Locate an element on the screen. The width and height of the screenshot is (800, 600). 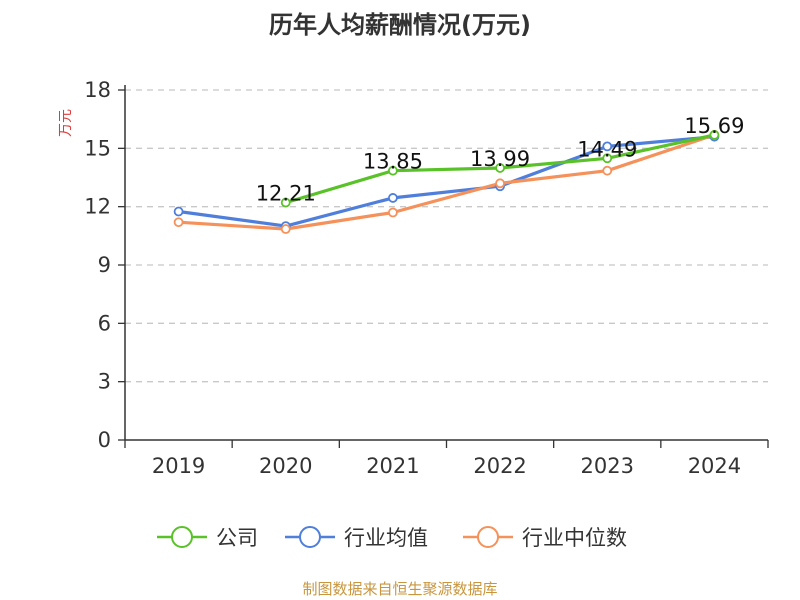
y-axis-label: 万元 is located at coordinates (66, 123).